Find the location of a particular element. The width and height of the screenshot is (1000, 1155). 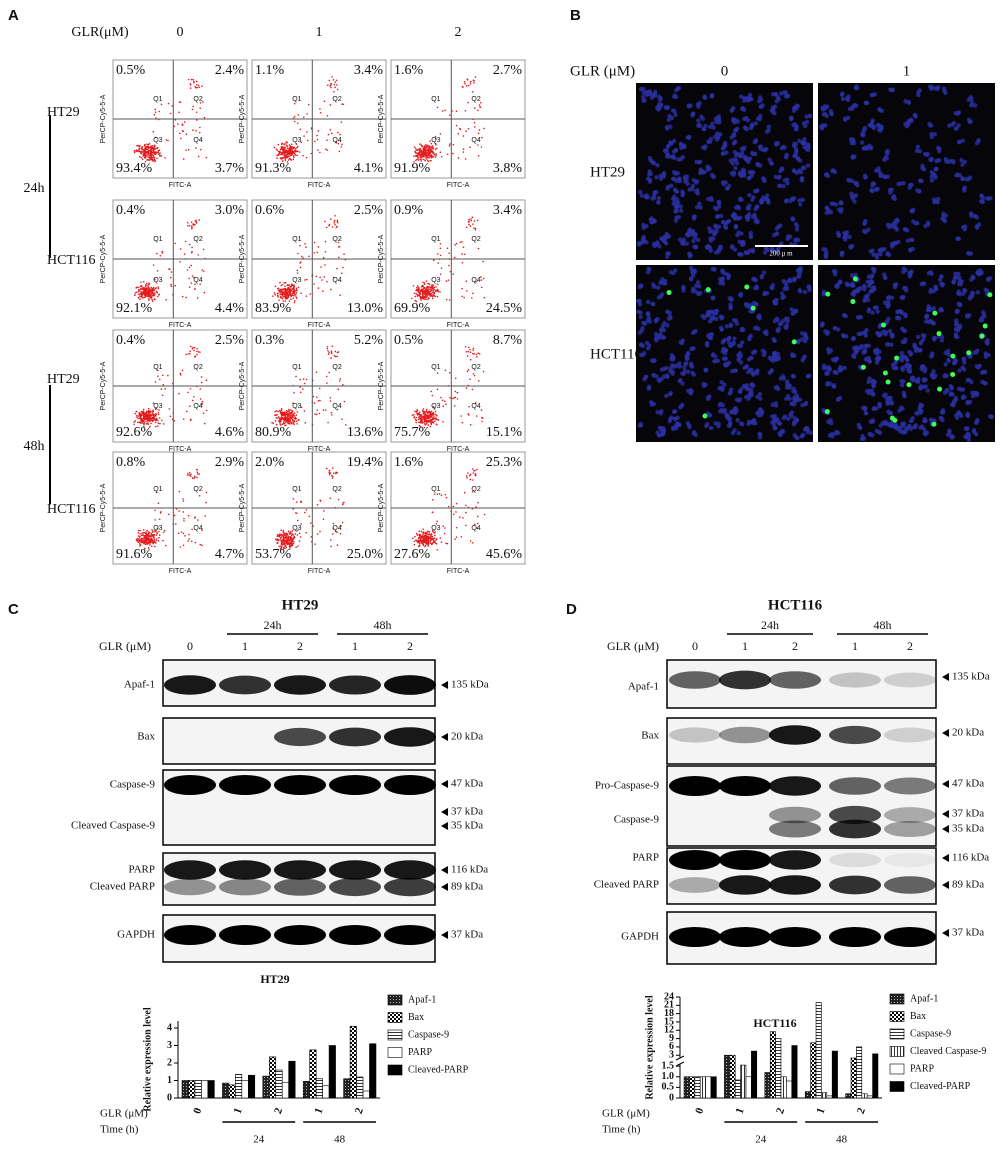

quadrant-percent: 25.3% is located at coordinates (504, 462).